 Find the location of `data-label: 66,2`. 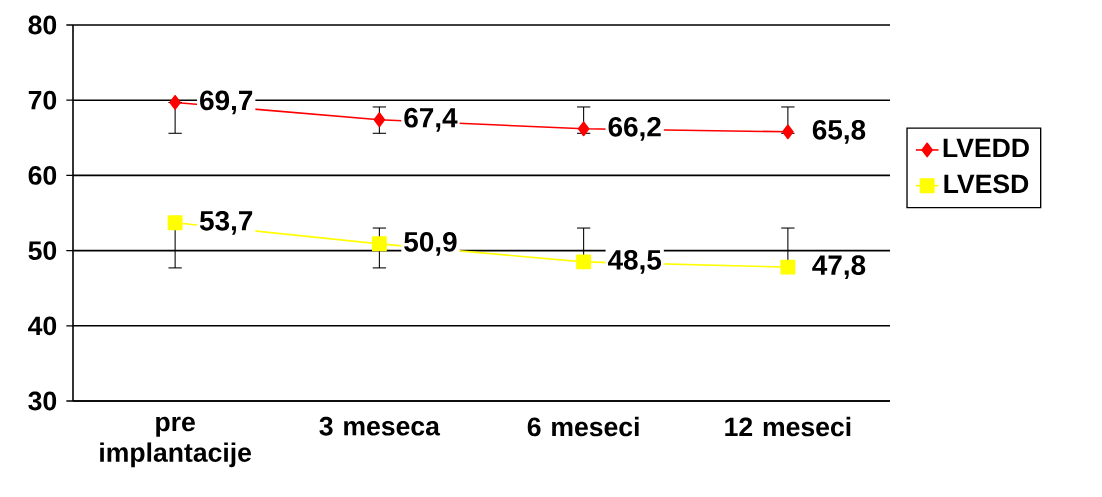

data-label: 66,2 is located at coordinates (634, 128).